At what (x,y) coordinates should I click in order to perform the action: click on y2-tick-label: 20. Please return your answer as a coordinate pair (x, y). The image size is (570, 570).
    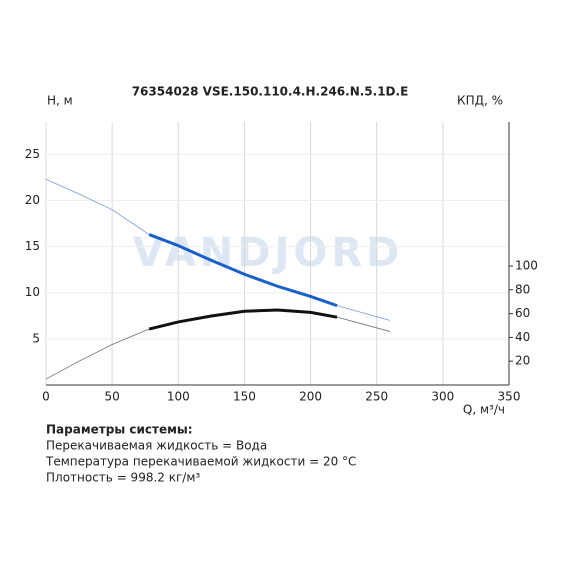
    Looking at the image, I should click on (522, 361).